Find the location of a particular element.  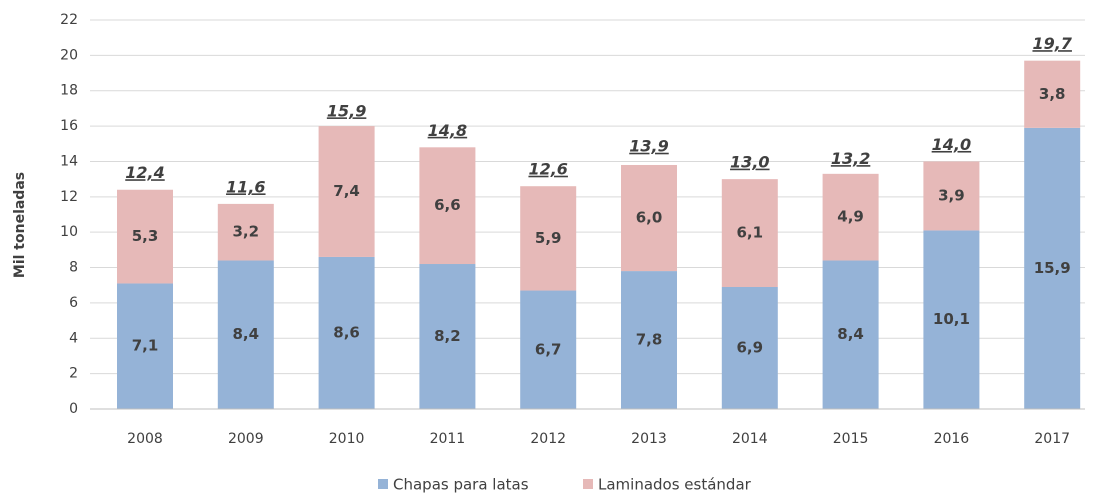

y-tick-label: 18 is located at coordinates (69, 91).